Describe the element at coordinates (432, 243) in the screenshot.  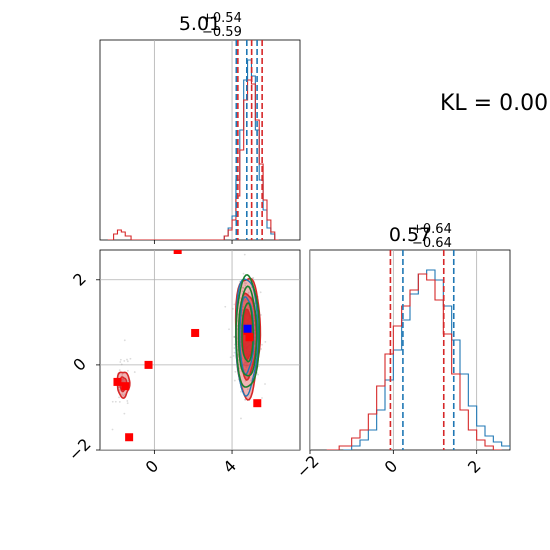
I see `right-title-minus: −0.64` at that location.